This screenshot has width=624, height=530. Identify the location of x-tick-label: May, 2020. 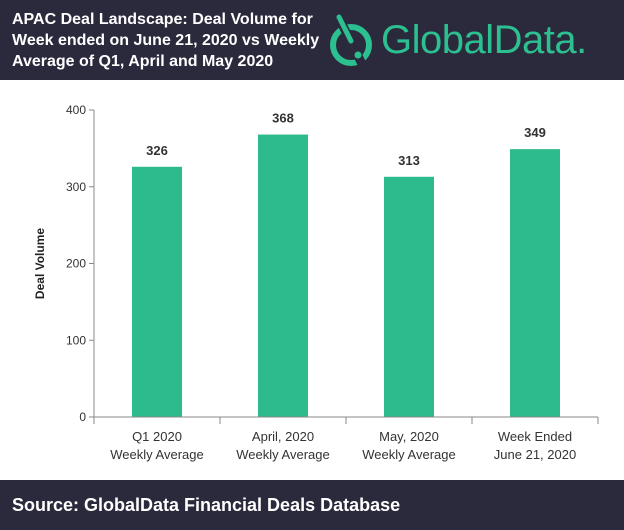
(409, 436).